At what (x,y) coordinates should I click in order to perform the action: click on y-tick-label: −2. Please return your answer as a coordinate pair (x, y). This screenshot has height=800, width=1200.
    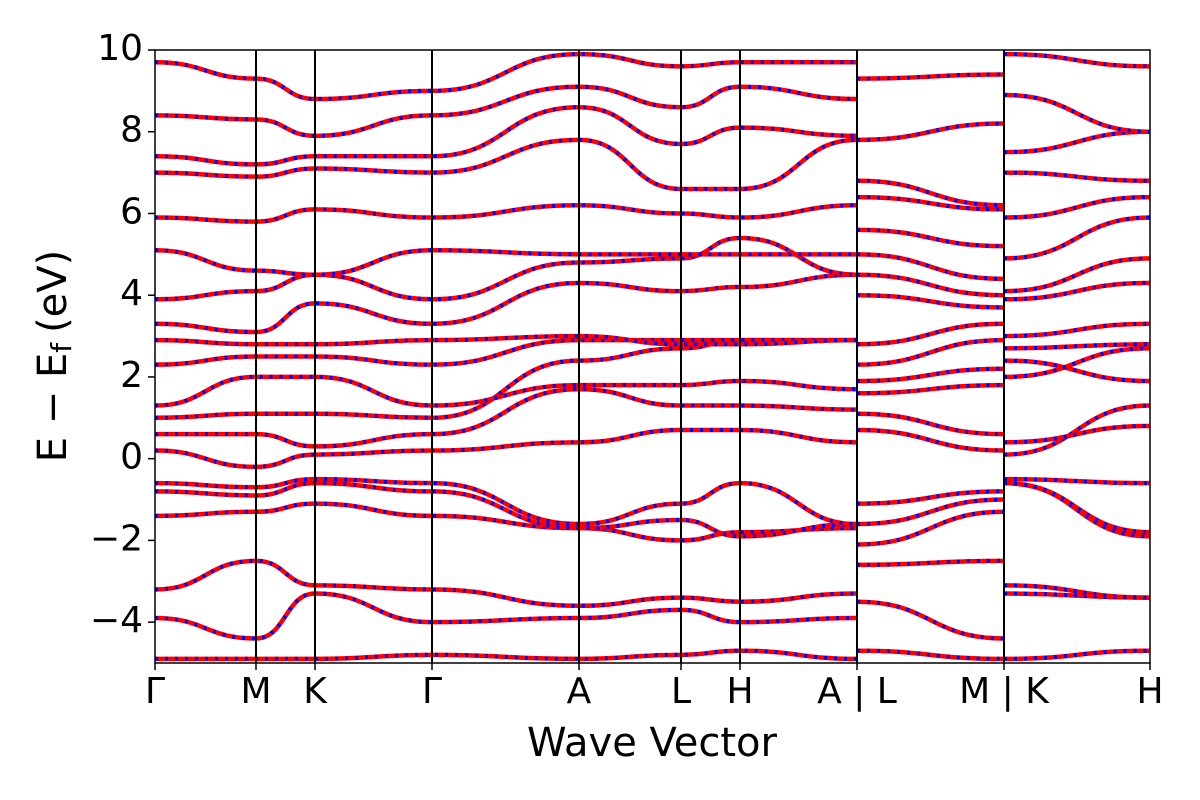
    Looking at the image, I should click on (116, 538).